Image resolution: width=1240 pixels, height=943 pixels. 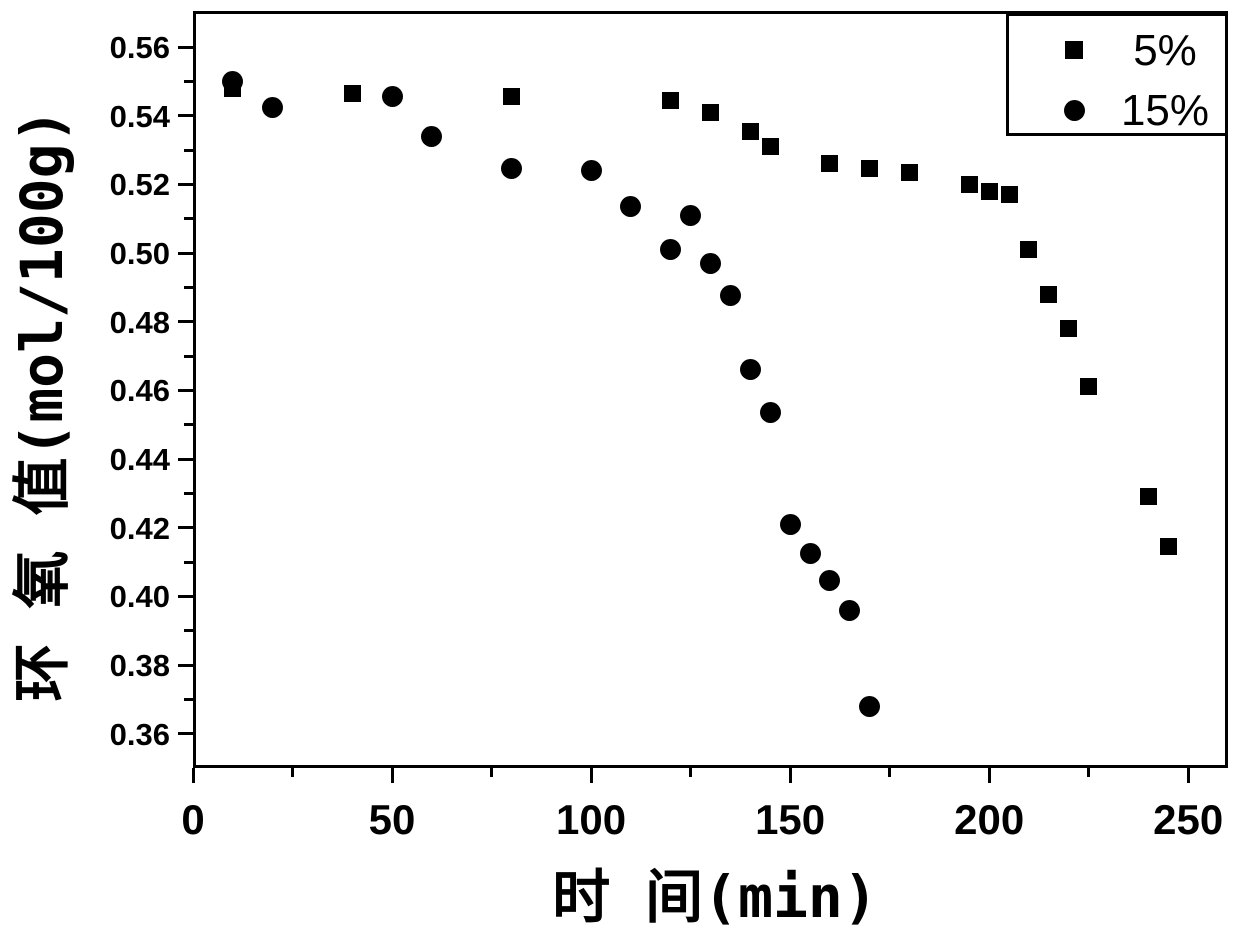 What do you see at coordinates (1074, 110) in the screenshot?
I see `circle-marker-icon` at bounding box center [1074, 110].